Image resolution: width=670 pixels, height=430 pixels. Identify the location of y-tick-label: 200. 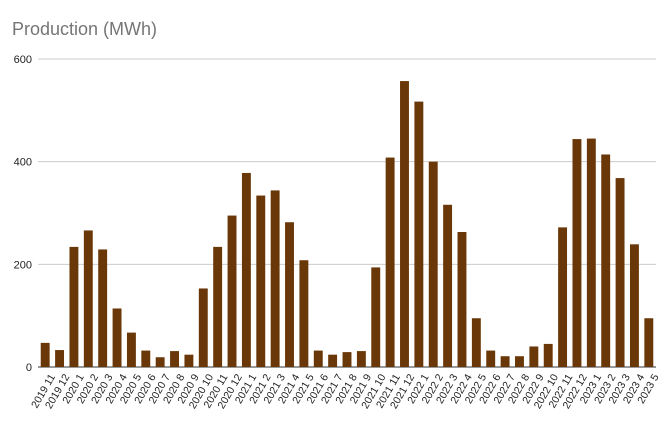
(23, 265).